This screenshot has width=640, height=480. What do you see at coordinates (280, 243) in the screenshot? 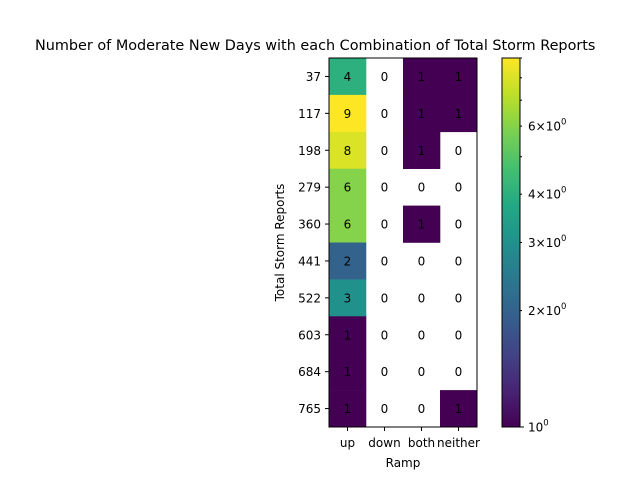
I see `y-axis-label: Total Storm Reports` at bounding box center [280, 243].